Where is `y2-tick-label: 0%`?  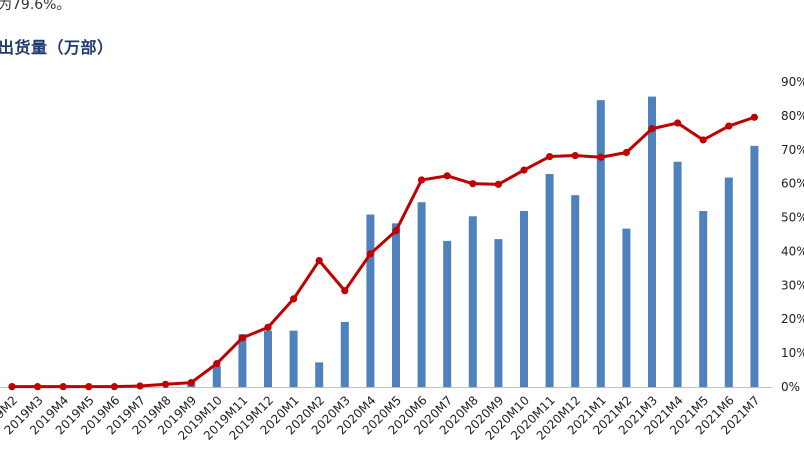
y2-tick-label: 0% is located at coordinates (790, 387).